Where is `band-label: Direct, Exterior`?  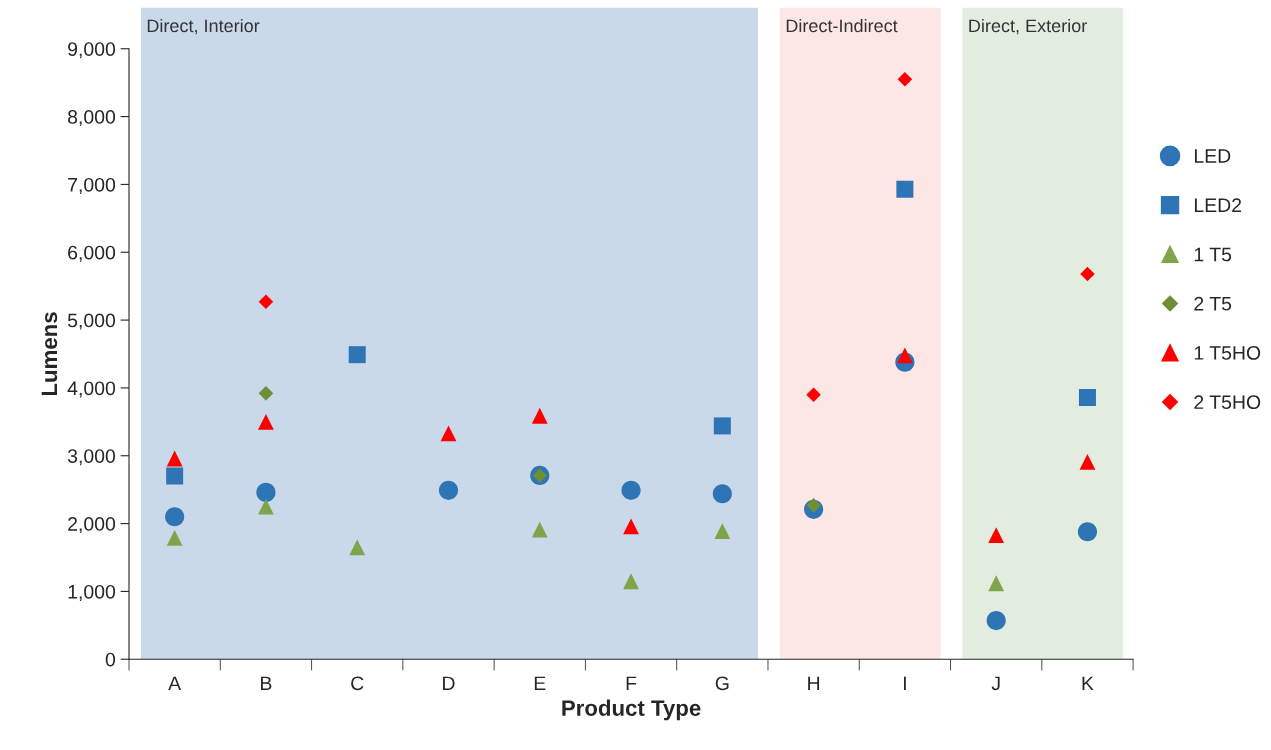
band-label: Direct, Exterior is located at coordinates (1028, 26).